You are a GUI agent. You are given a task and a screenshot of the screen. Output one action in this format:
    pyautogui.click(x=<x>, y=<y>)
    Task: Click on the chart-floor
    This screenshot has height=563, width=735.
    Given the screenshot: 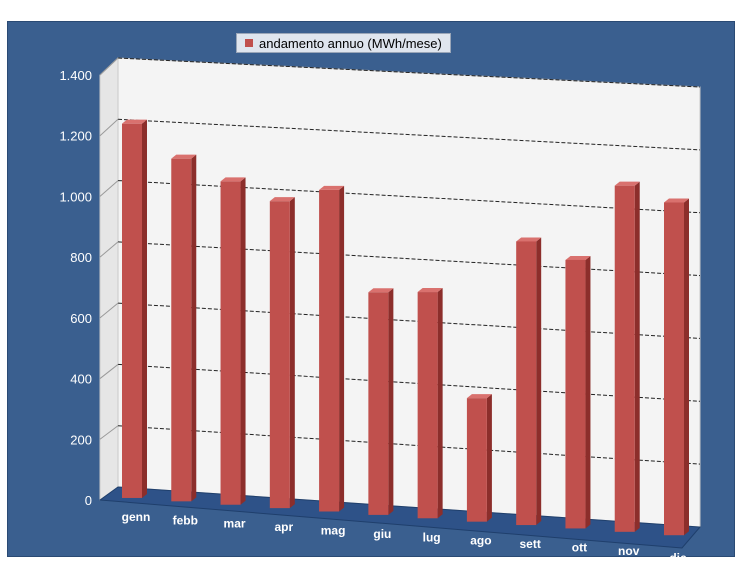 What is the action you would take?
    pyautogui.click(x=400, y=517)
    